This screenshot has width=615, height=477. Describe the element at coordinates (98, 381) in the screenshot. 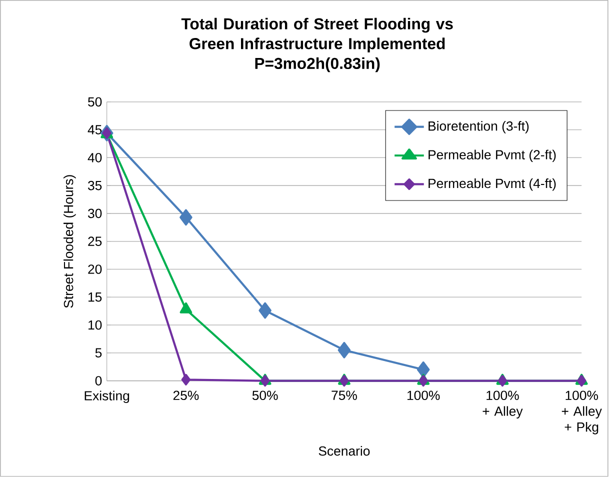

I see `y-tick-label: 0` at that location.